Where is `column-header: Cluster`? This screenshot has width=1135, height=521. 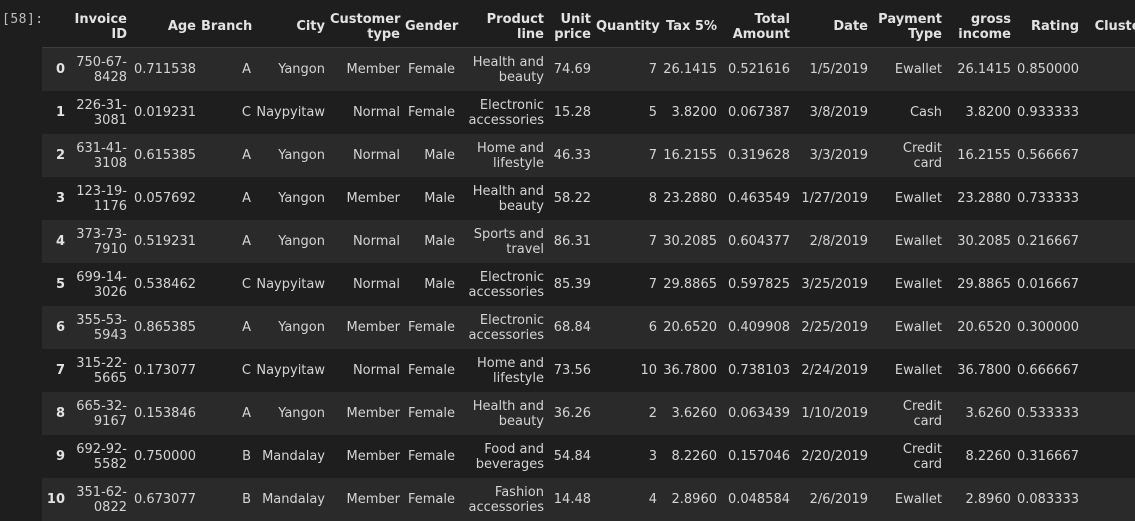
column-header: Cluster is located at coordinates (1109, 27).